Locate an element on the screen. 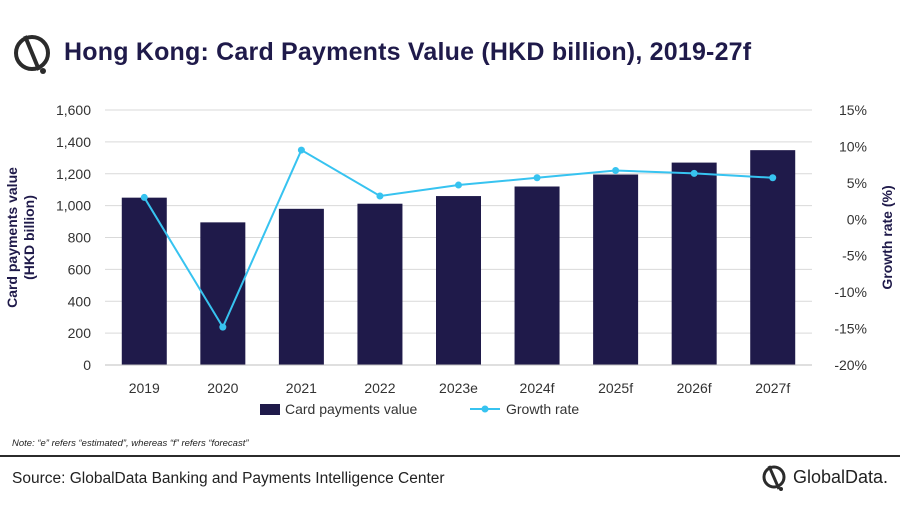  y-tick-label: 1,000 is located at coordinates (73, 206).